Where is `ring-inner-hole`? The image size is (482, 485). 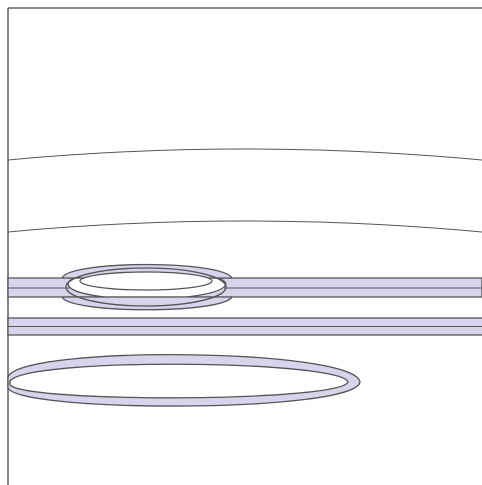 ring-inner-hole is located at coordinates (146, 281).